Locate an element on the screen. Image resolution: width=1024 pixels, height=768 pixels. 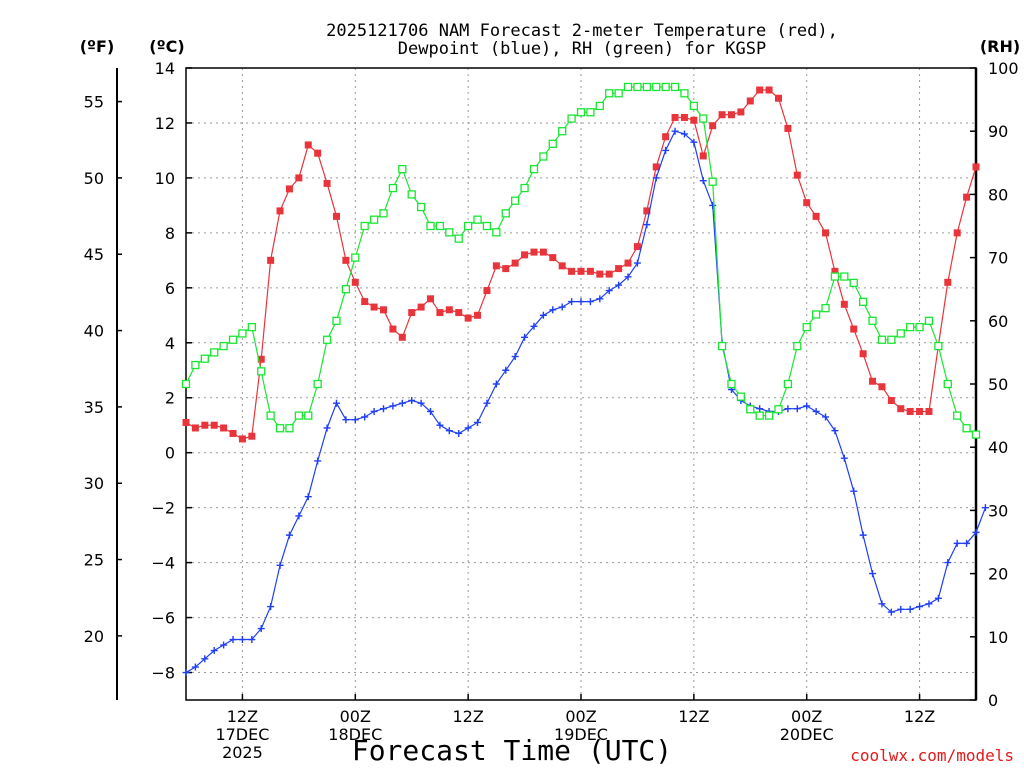
celsius-tick-label: −8 is located at coordinates (163, 673).